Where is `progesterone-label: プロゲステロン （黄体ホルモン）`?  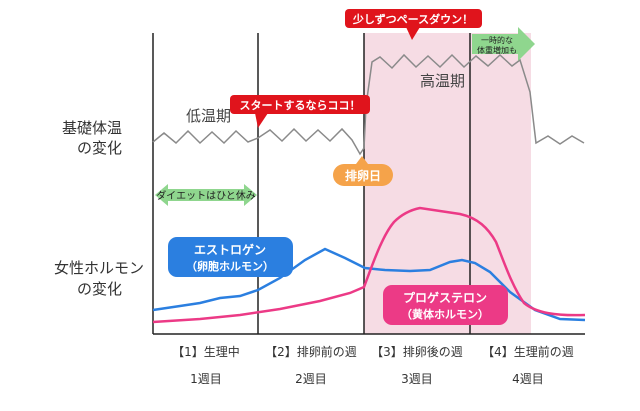 progesterone-label: プロゲステロン （黄体ホルモン） is located at coordinates (445, 305).